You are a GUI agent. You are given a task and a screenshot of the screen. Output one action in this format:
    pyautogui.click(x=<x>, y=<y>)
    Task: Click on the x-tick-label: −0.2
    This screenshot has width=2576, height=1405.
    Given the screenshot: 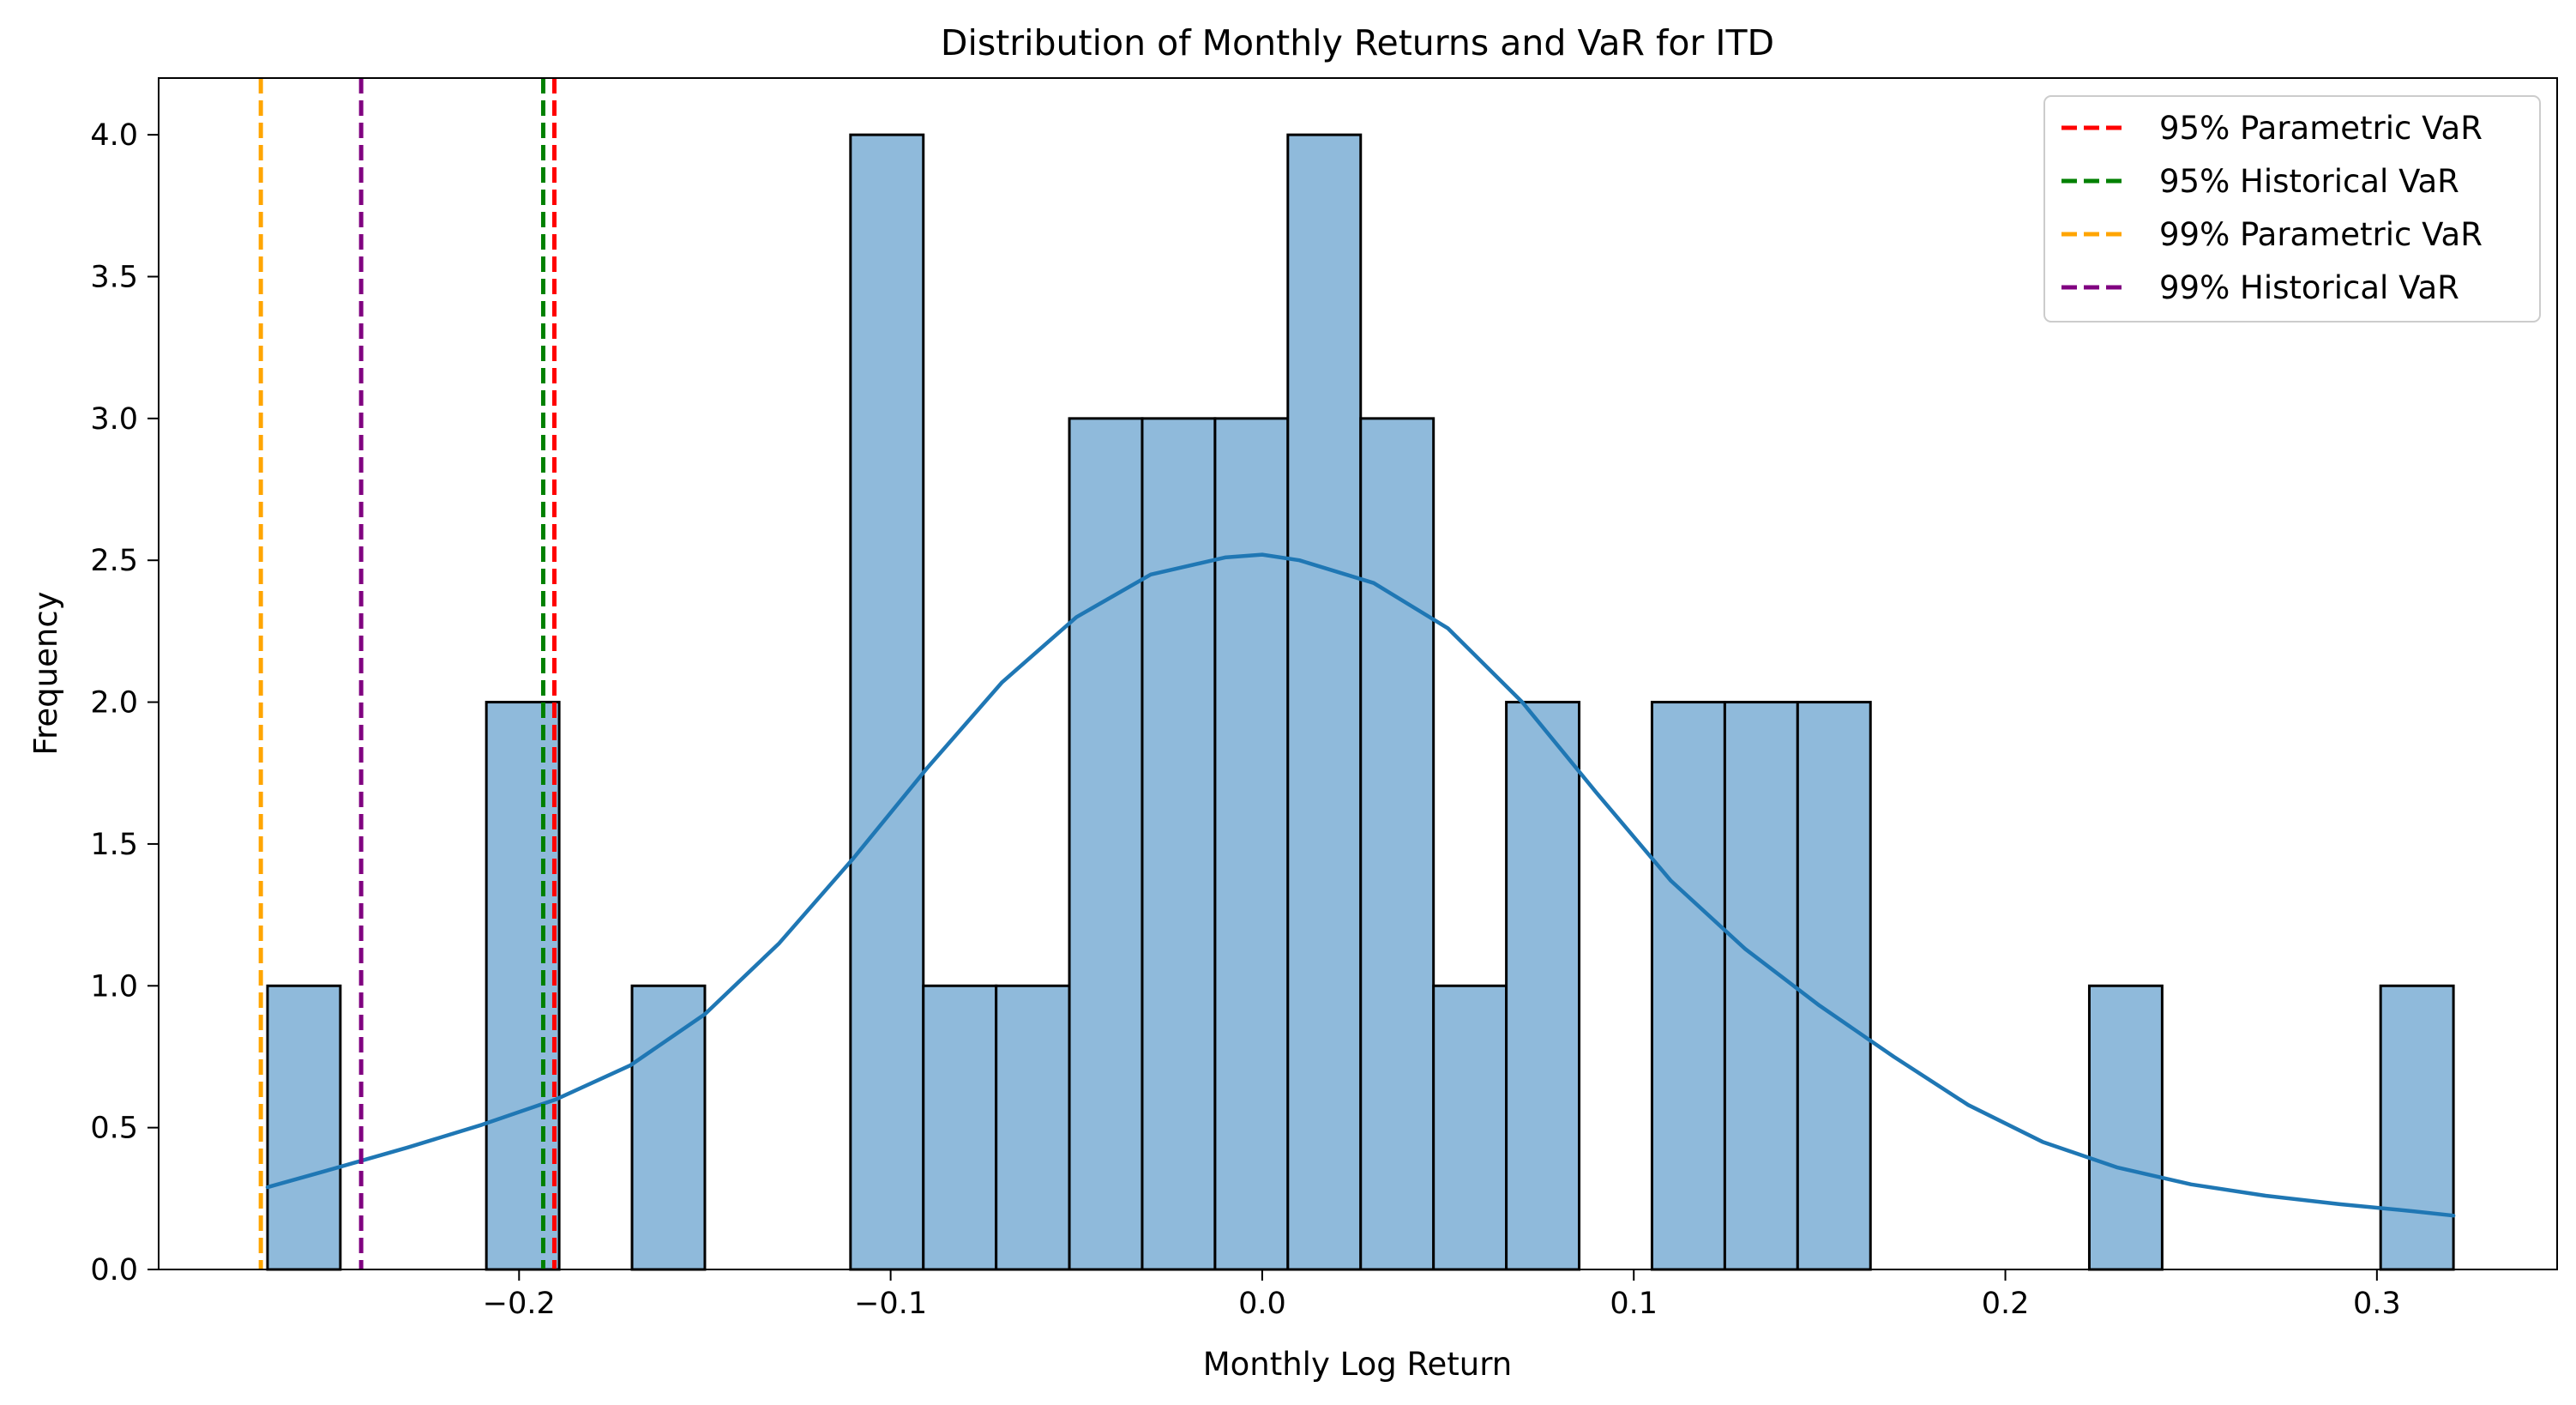 What is the action you would take?
    pyautogui.click(x=519, y=1304)
    